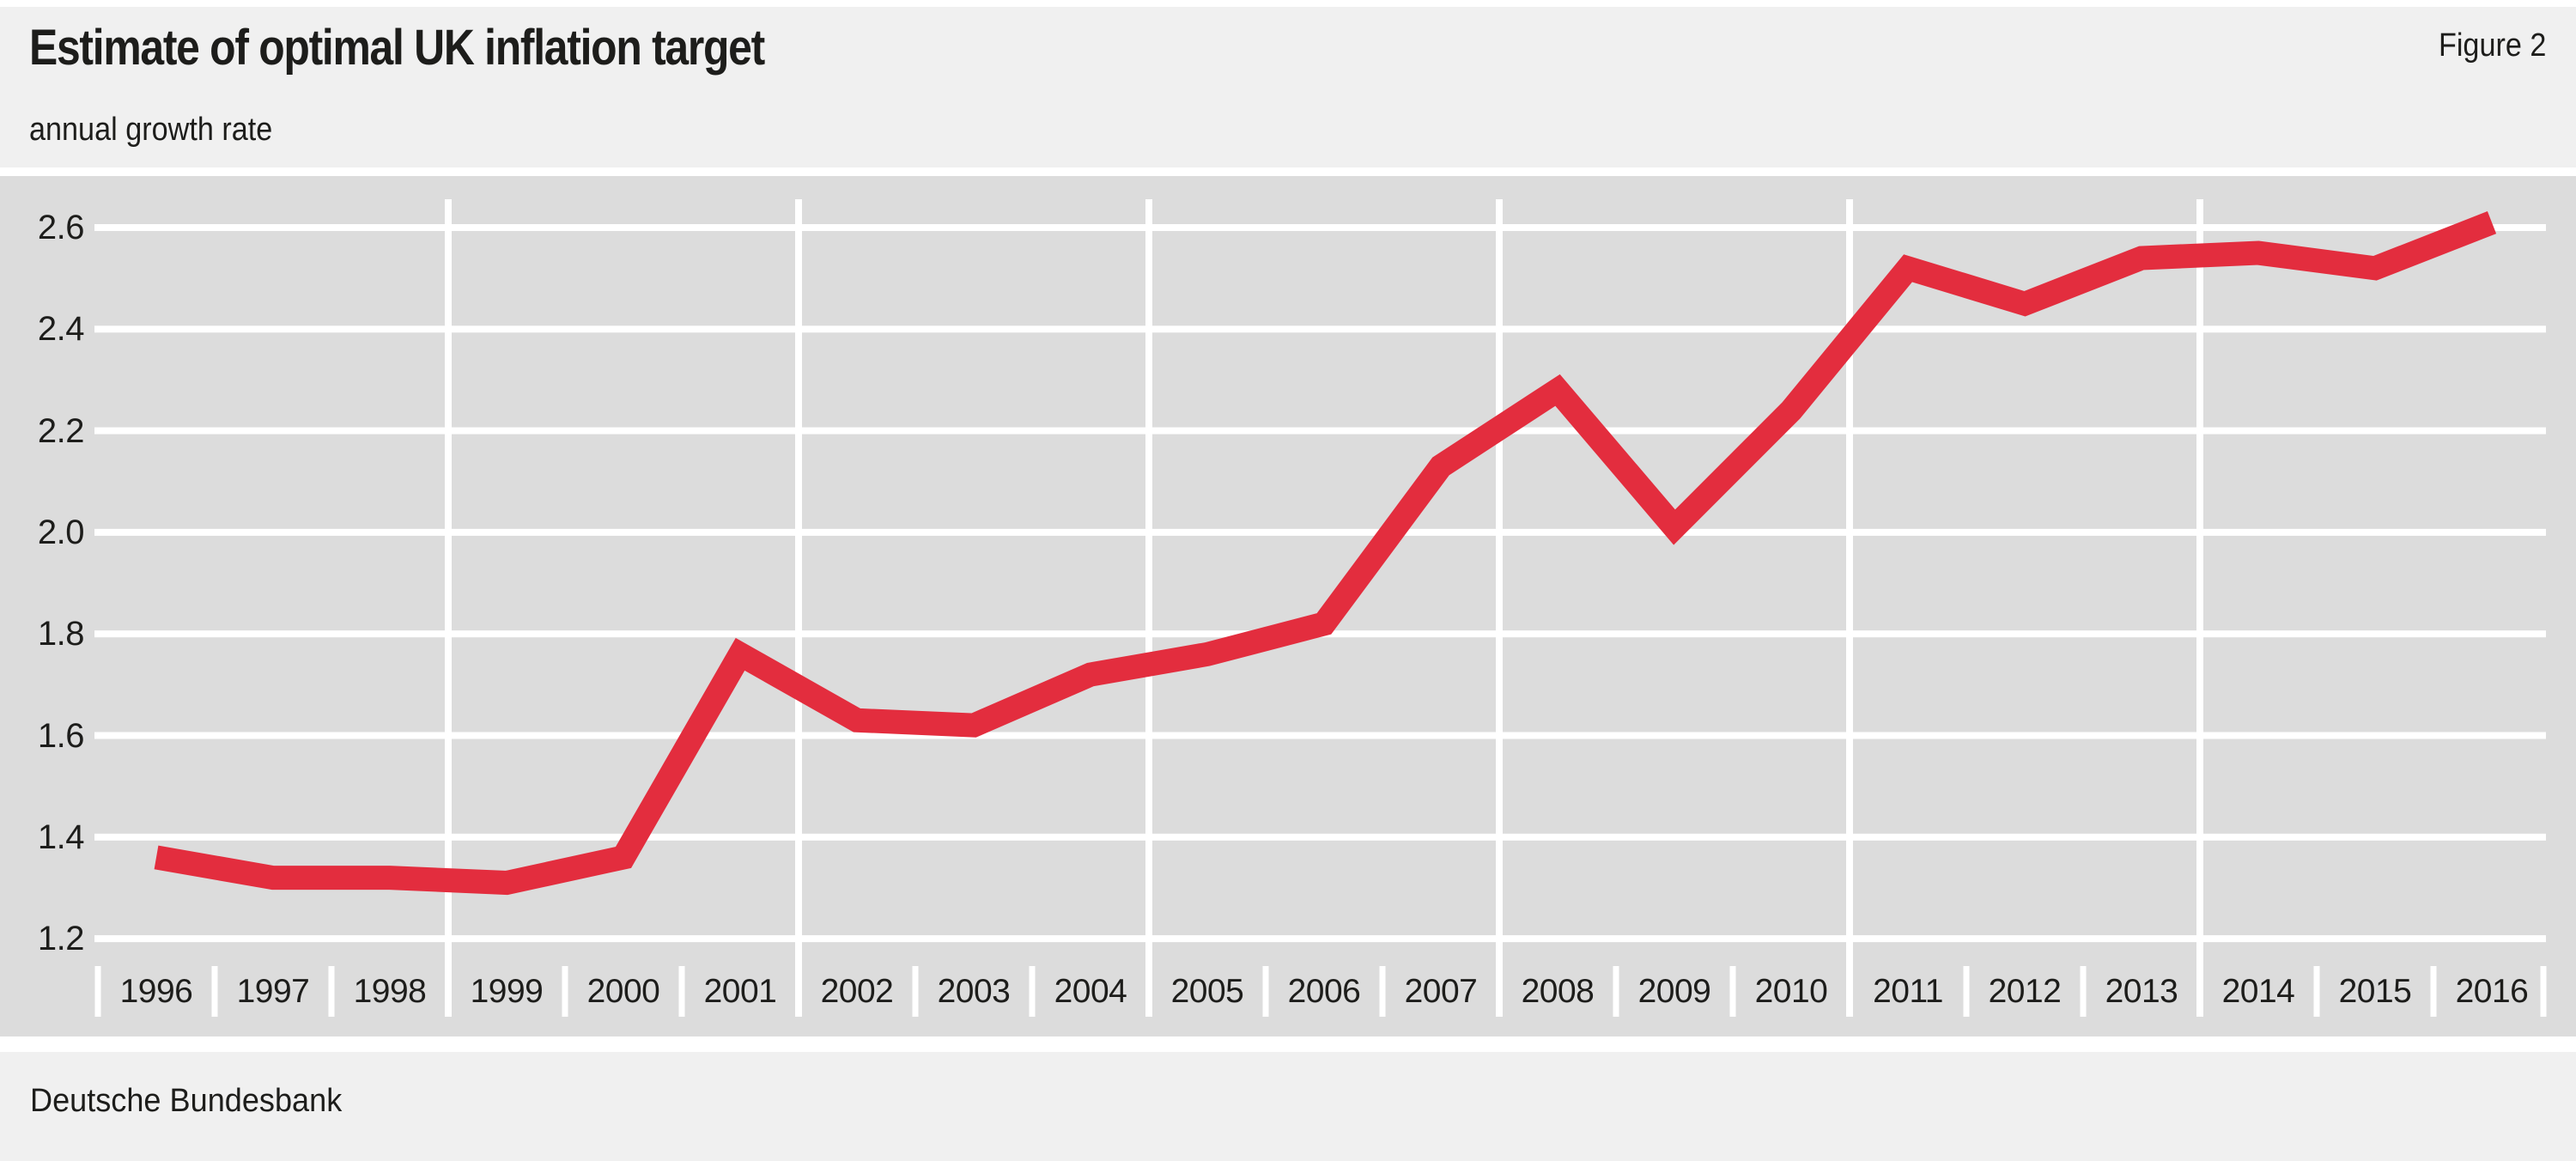 The width and height of the screenshot is (2576, 1161). I want to click on y-axis-label: 1.4, so click(61, 837).